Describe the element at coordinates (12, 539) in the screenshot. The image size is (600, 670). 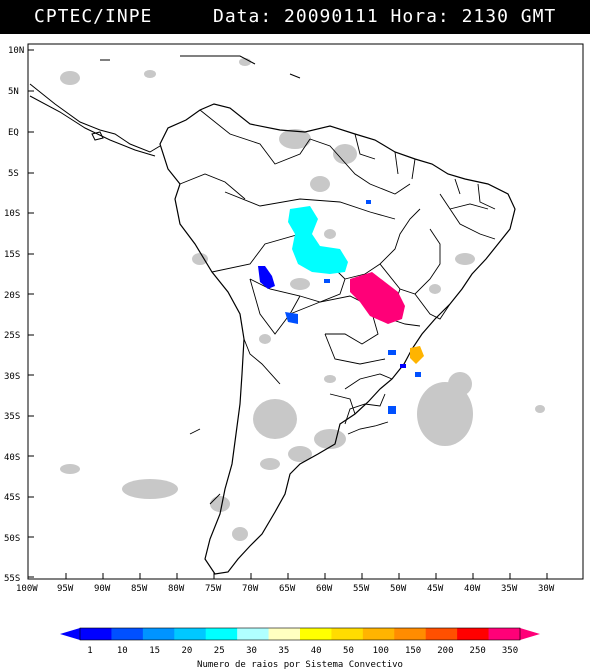
I see `lat-label: 50S` at that location.